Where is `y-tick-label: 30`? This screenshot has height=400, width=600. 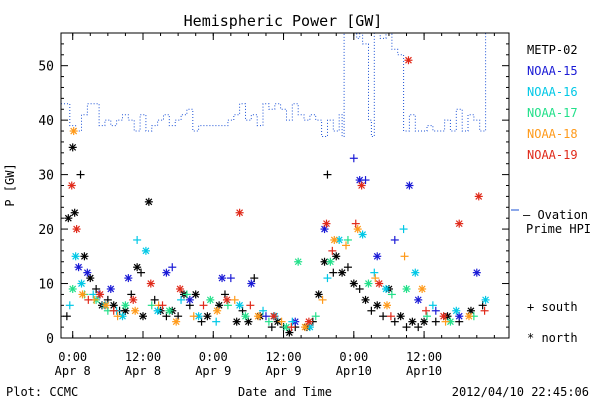
y-tick-label: 30 is located at coordinates (46, 176).